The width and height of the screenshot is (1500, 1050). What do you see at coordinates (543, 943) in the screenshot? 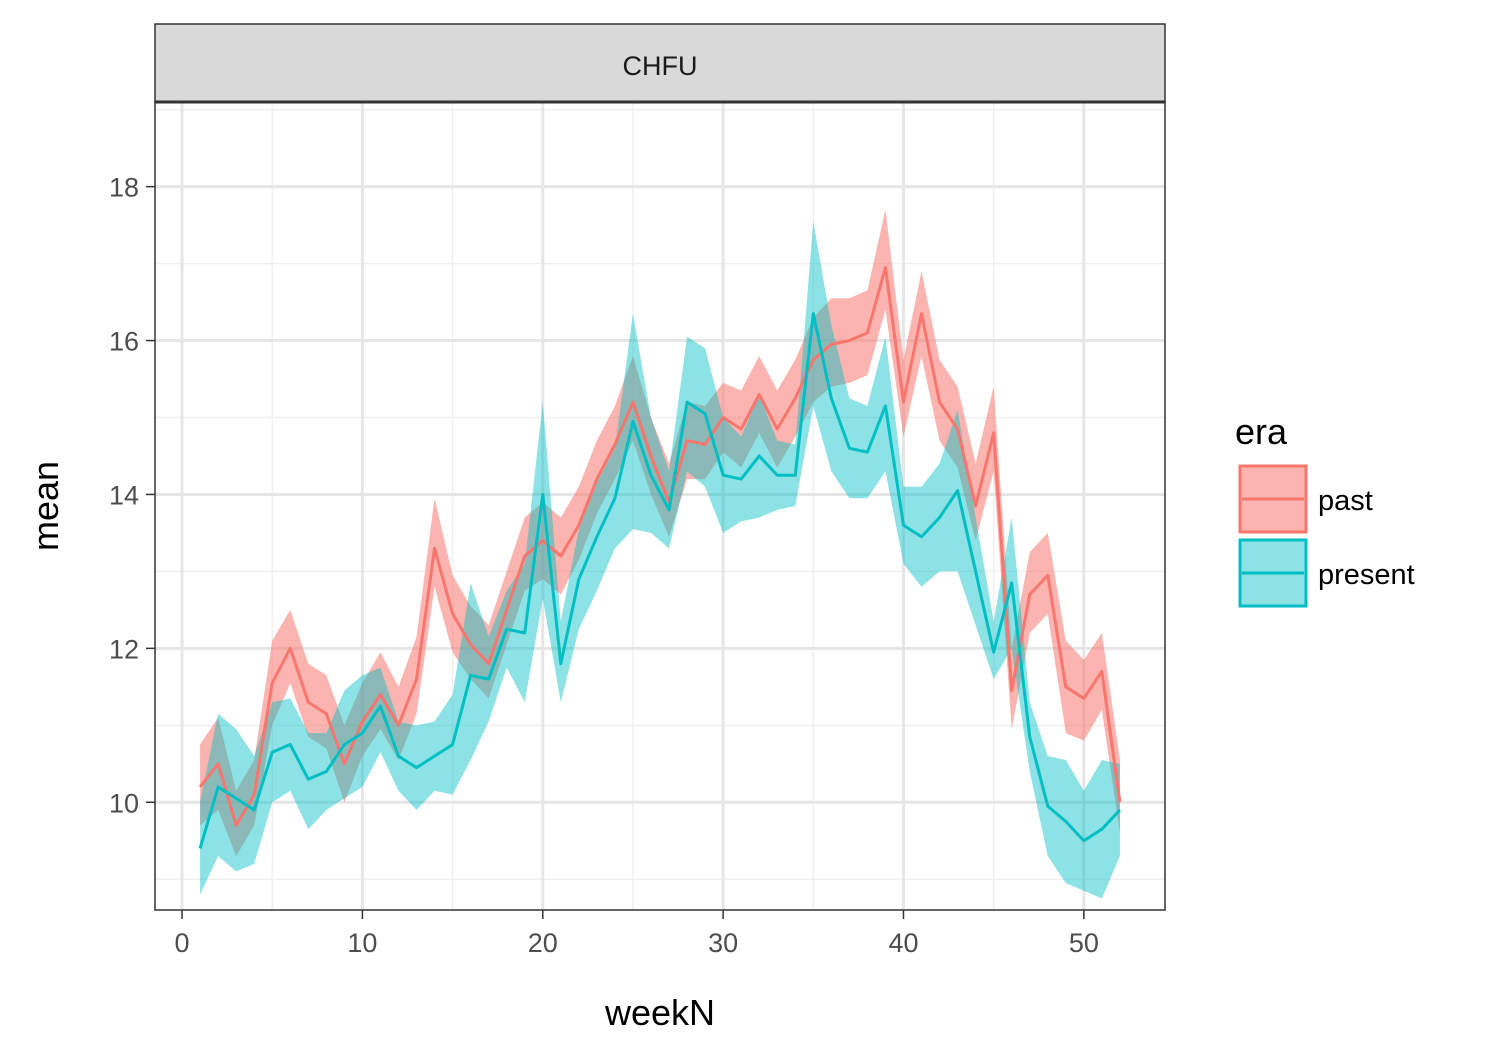
I see `x-tick-label: 20` at bounding box center [543, 943].